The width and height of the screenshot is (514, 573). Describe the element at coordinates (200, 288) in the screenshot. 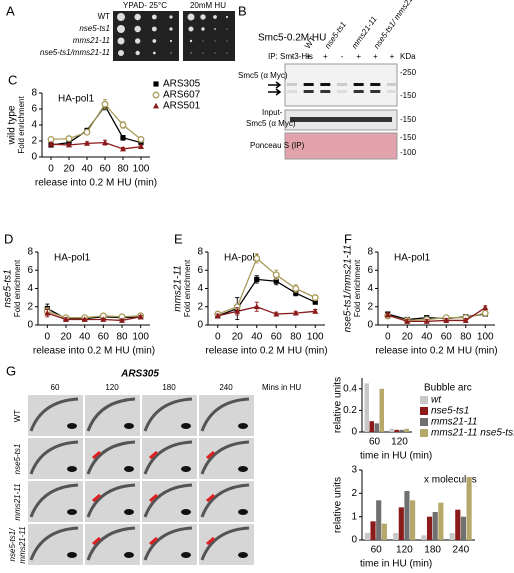

I see `y-tick-label: 4` at that location.